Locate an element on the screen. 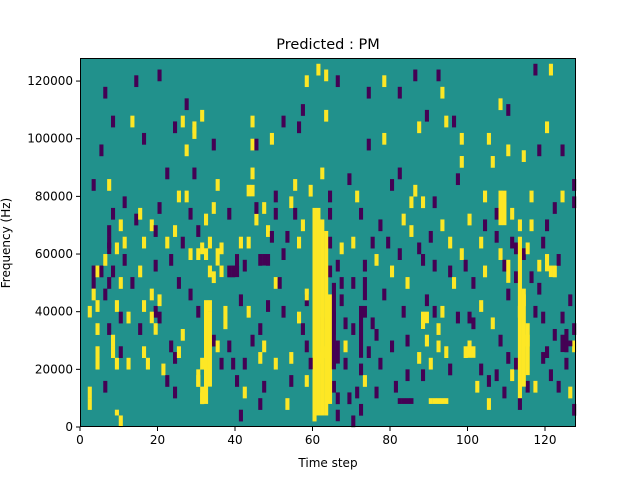  chart-title: Predicted : PM is located at coordinates (327, 45).